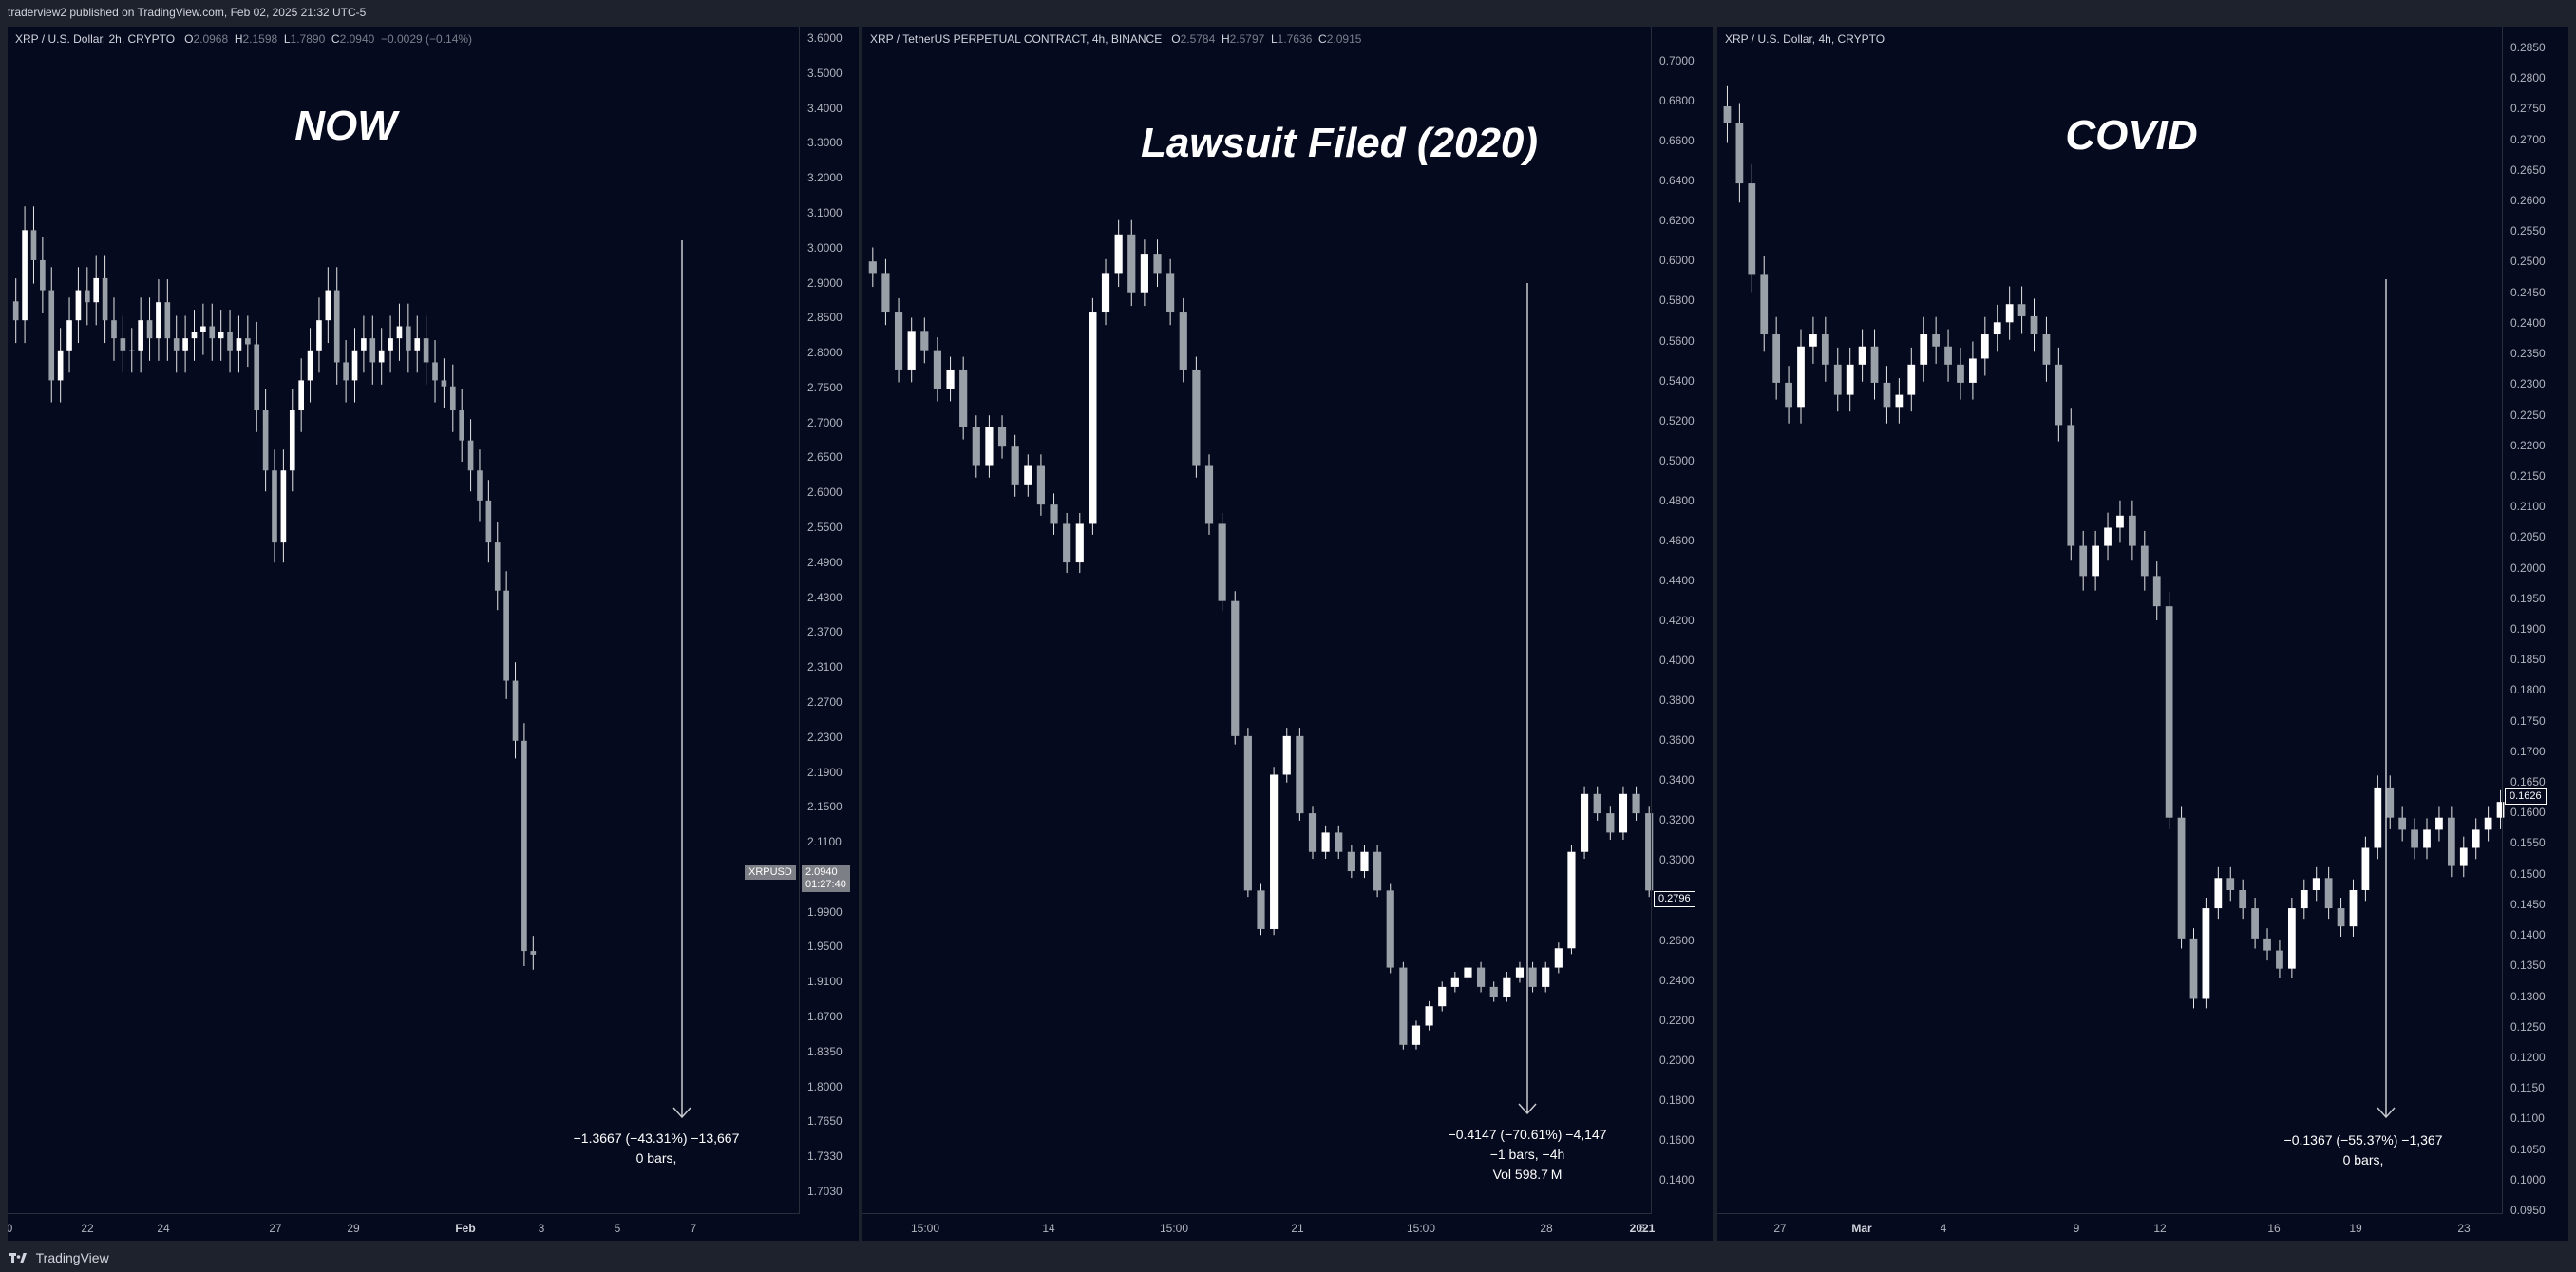 Image resolution: width=2576 pixels, height=1272 pixels. I want to click on price-tick-label: 0.1850, so click(2528, 660).